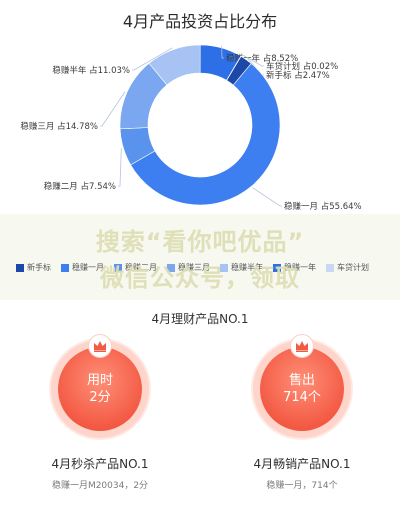 The image size is (400, 518). I want to click on product-card-seckill: 用时 2分 4月秒杀产品NO.1 稳赚一月M20034，2分, so click(100, 412).